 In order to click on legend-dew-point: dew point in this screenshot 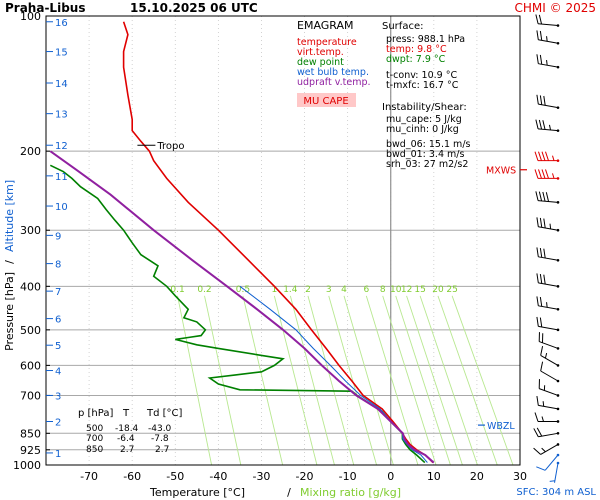, I will do `click(320, 62)`.